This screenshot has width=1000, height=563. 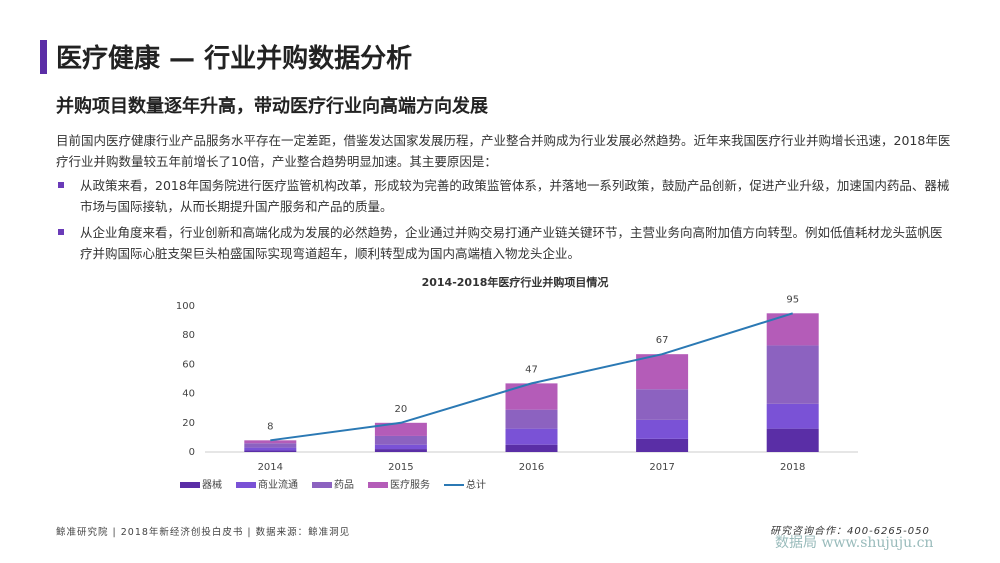 I want to click on legend-label: 器械, so click(x=212, y=484).